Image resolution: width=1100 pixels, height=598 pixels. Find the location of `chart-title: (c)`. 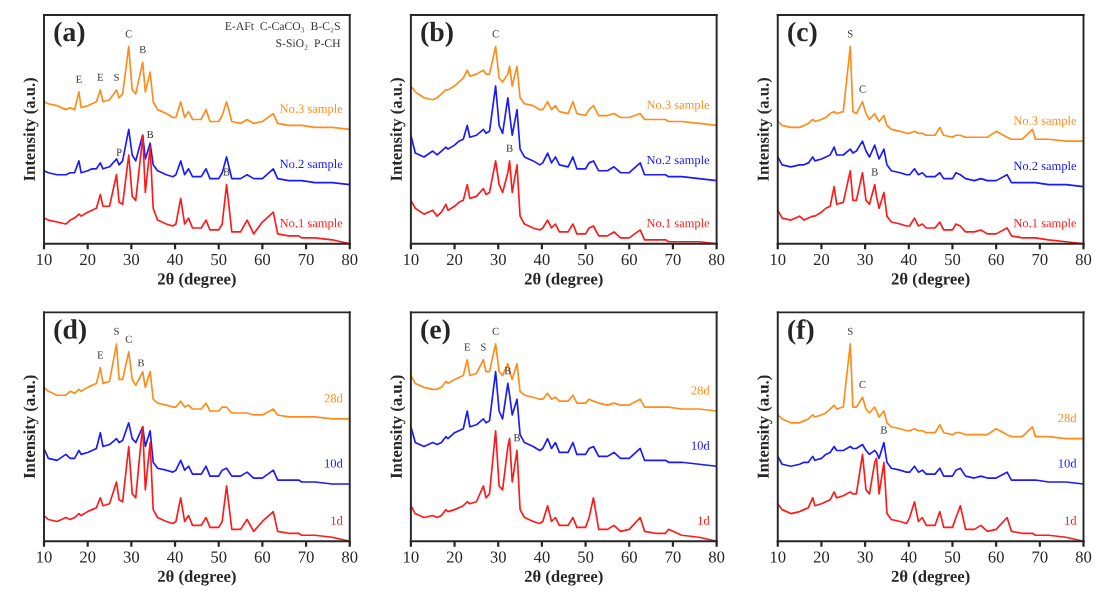

chart-title: (c) is located at coordinates (802, 34).